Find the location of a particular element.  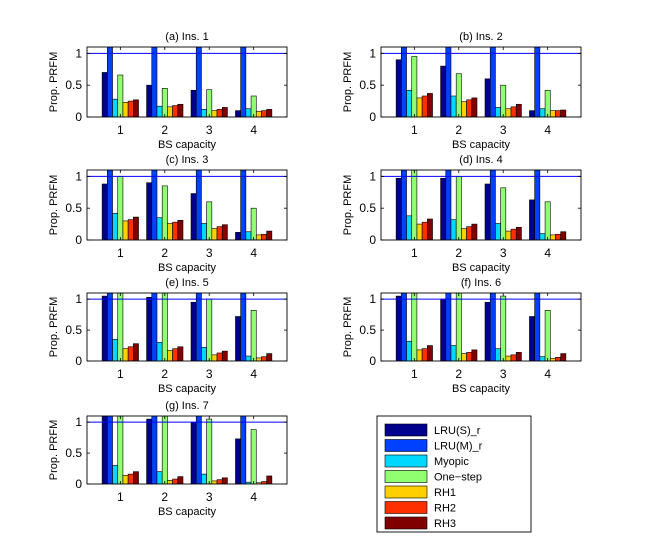

x-tick-label: 4 is located at coordinates (547, 253).